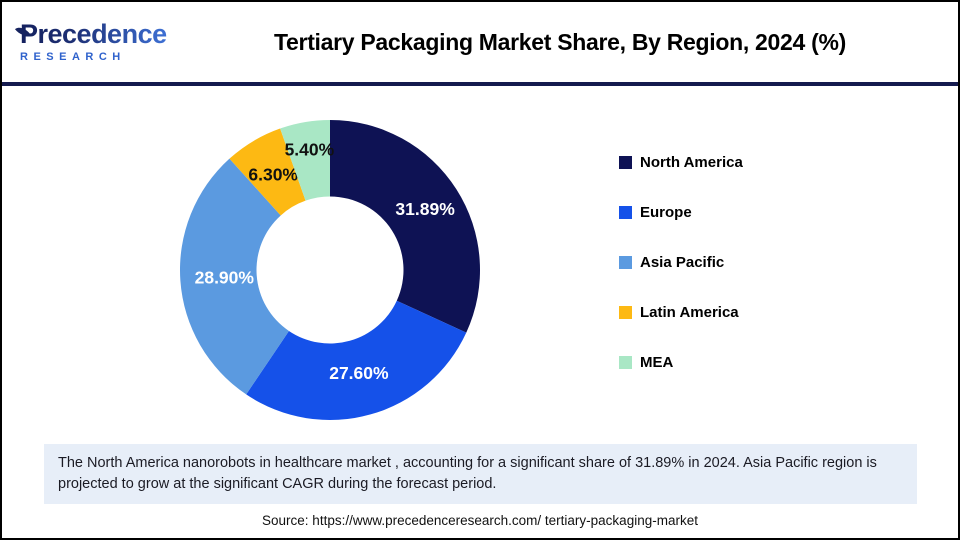  Describe the element at coordinates (681, 362) in the screenshot. I see `legend-item-mea: MEA` at that location.